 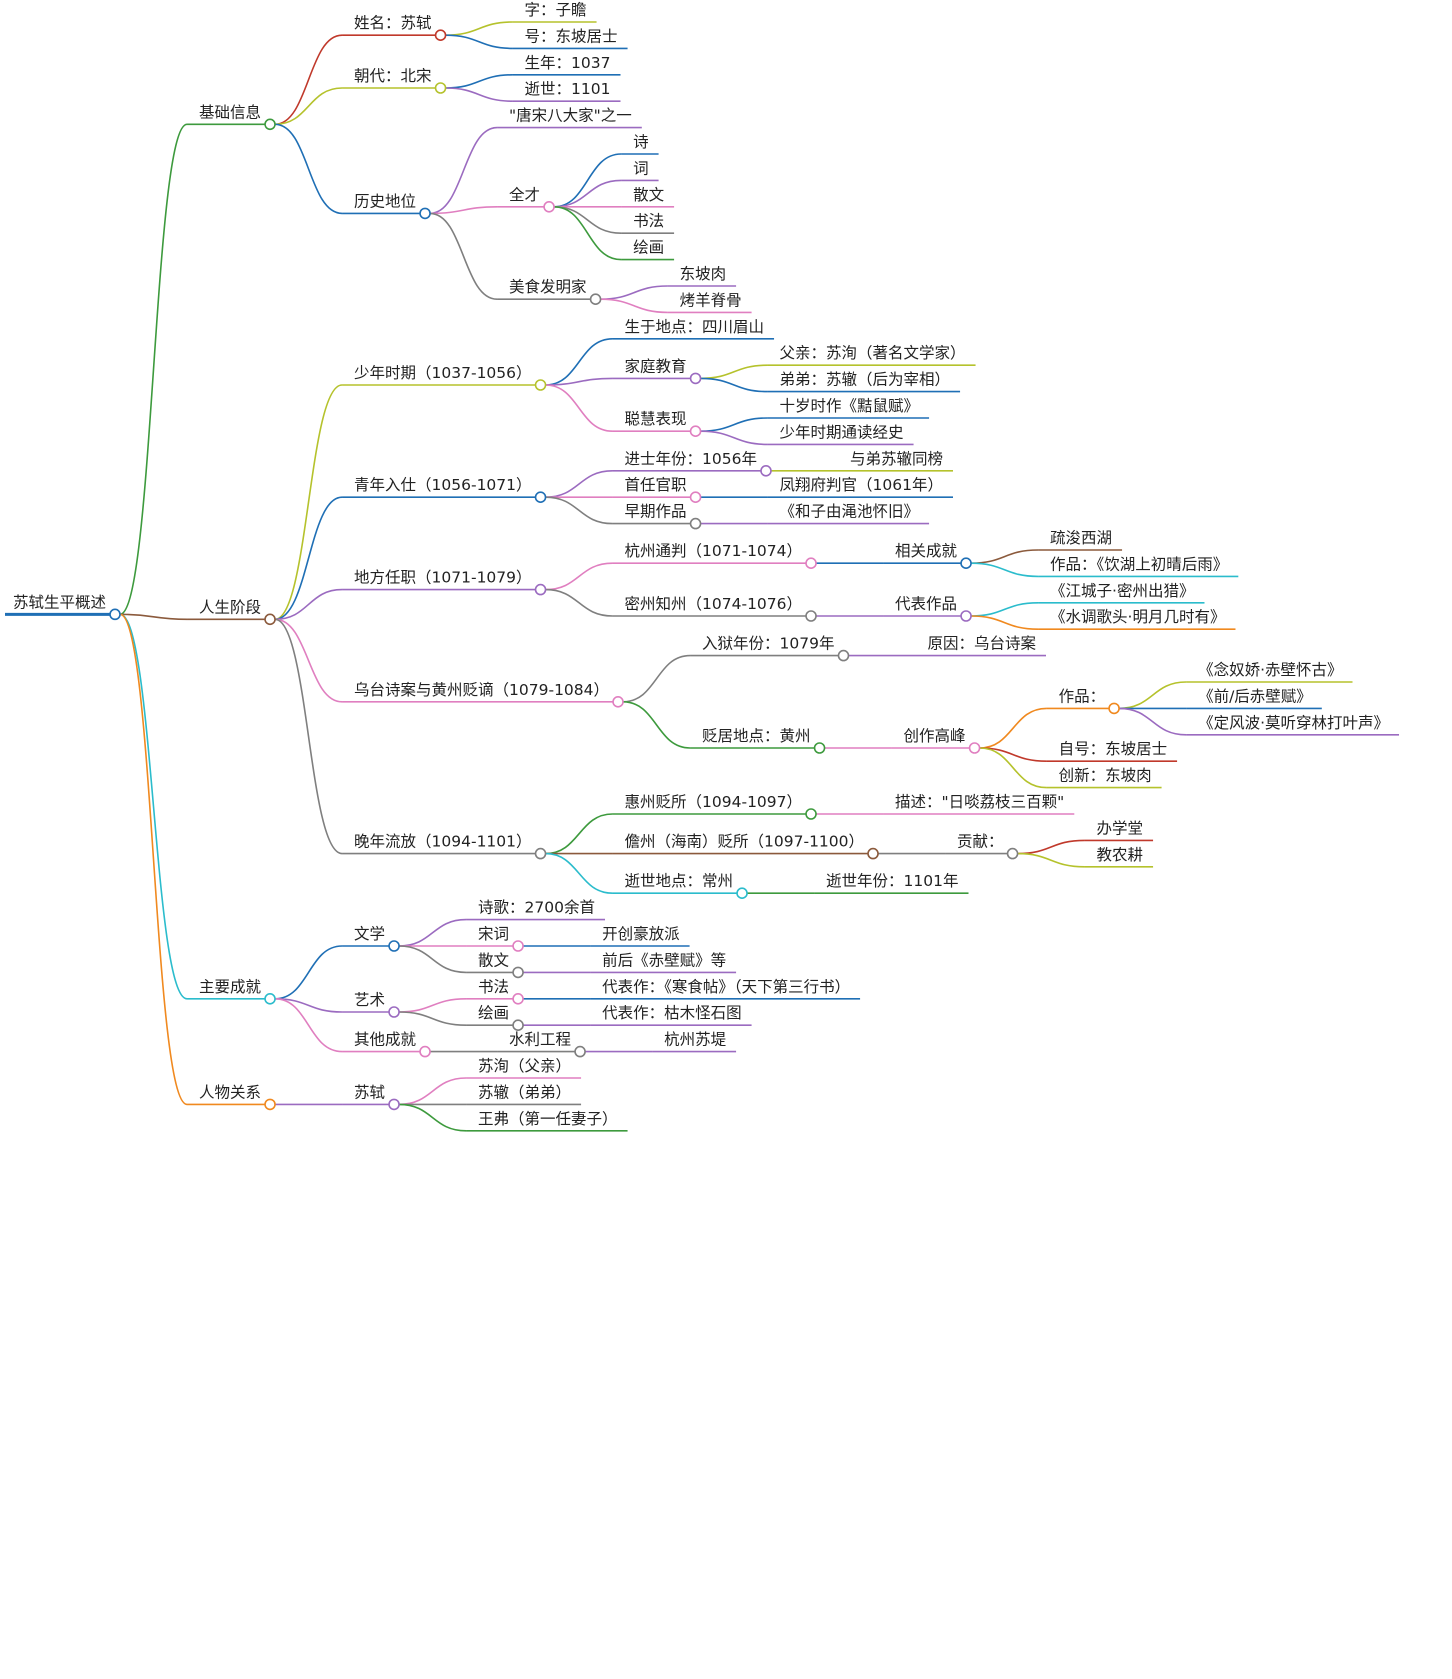 I want to click on node-label: 十岁时作《黠鼠赋》, so click(x=850, y=406).